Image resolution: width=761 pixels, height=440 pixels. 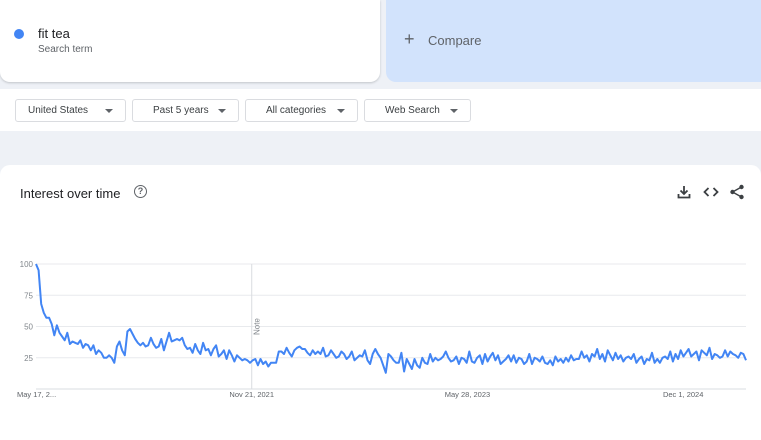 I want to click on y-tick-label: 75, so click(x=28, y=295).